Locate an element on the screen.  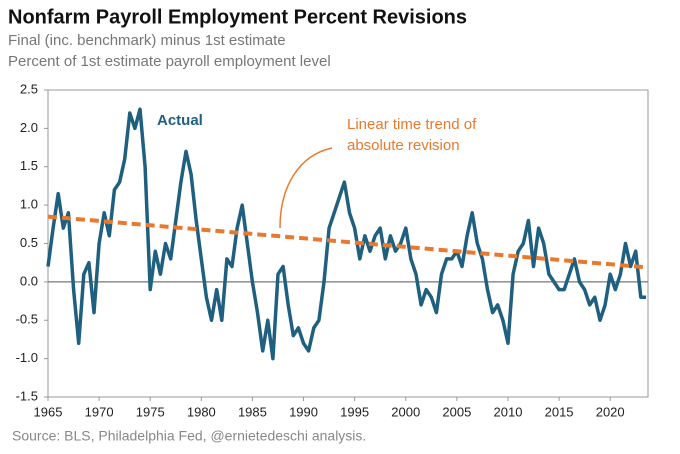
annotation: Actual is located at coordinates (180, 120).